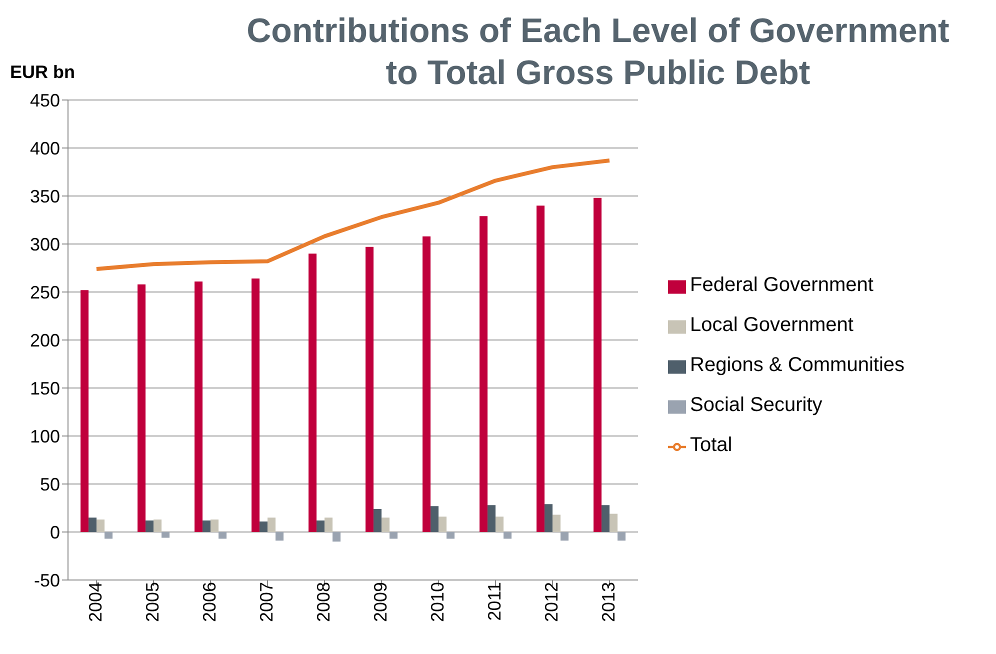 This screenshot has width=996, height=654. I want to click on x-tick-label: 2009, so click(380, 602).